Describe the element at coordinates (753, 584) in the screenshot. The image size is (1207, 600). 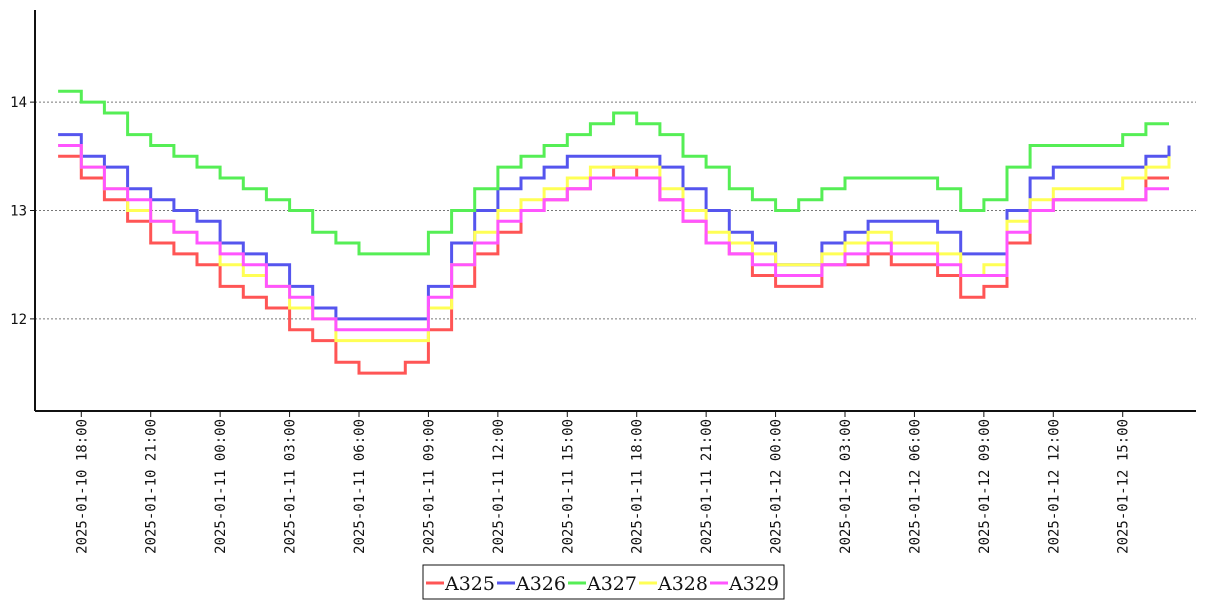
I see `legend-label: A329` at that location.